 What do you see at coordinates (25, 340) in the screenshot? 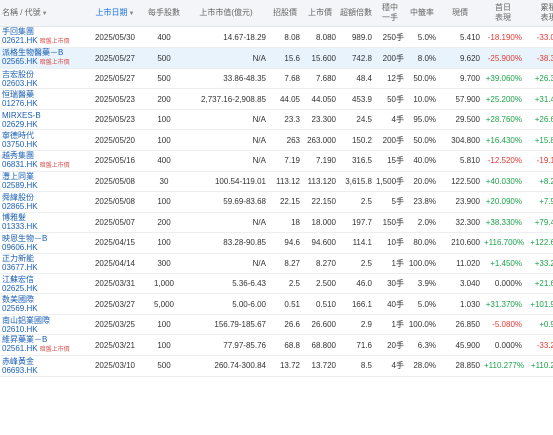
I see `stock-name-link: 維昇藥業－B` at bounding box center [25, 340].